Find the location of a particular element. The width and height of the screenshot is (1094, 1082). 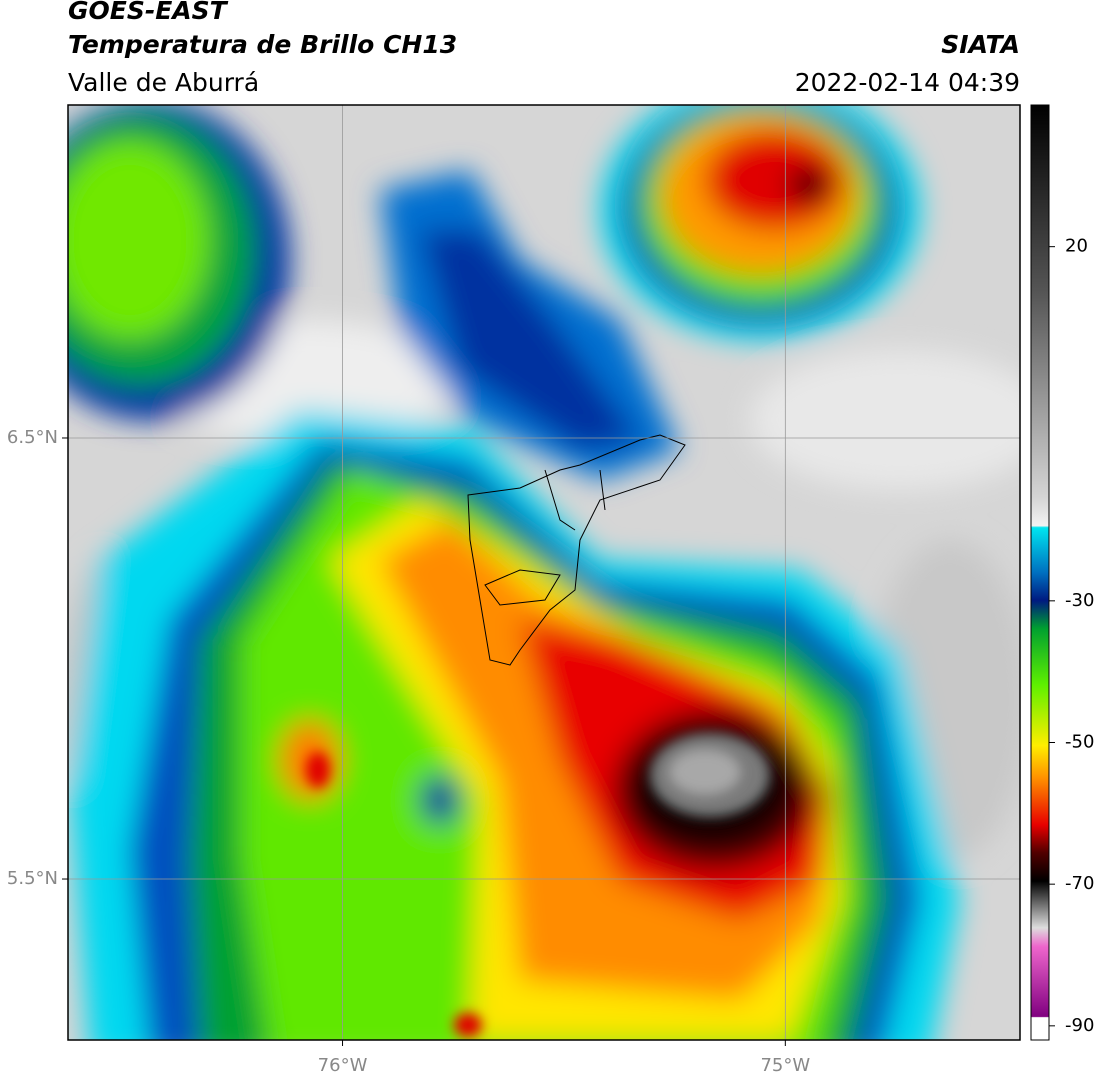

municipal-boundaries is located at coordinates (576, 550).